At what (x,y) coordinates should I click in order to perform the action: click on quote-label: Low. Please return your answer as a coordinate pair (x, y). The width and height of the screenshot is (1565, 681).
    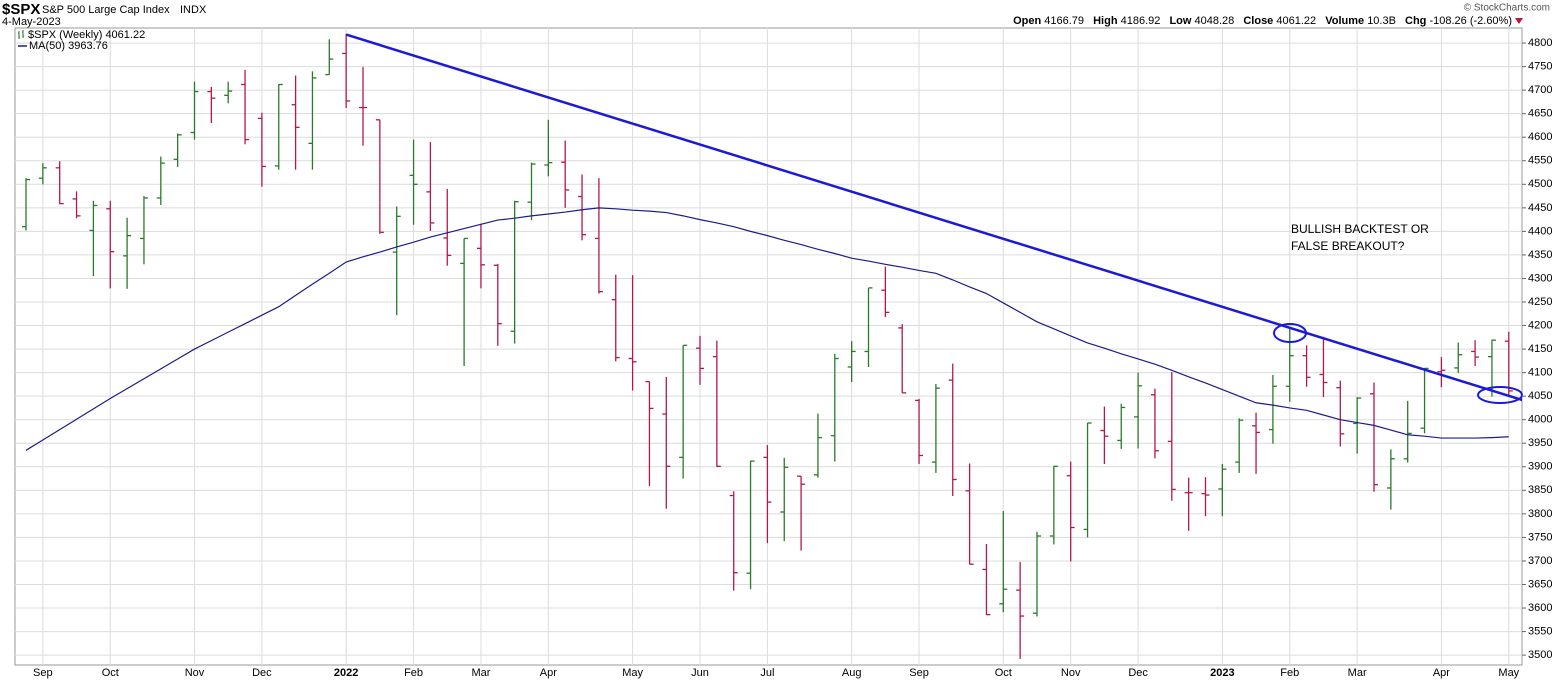
    Looking at the image, I should click on (1180, 21).